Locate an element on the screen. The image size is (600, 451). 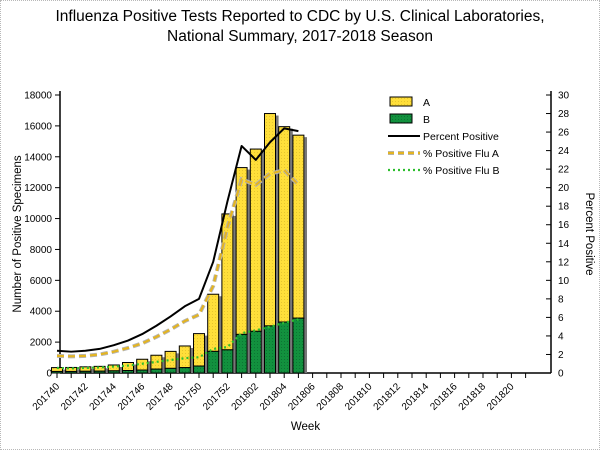
x-tick-label: 201740 is located at coordinates (47, 397).